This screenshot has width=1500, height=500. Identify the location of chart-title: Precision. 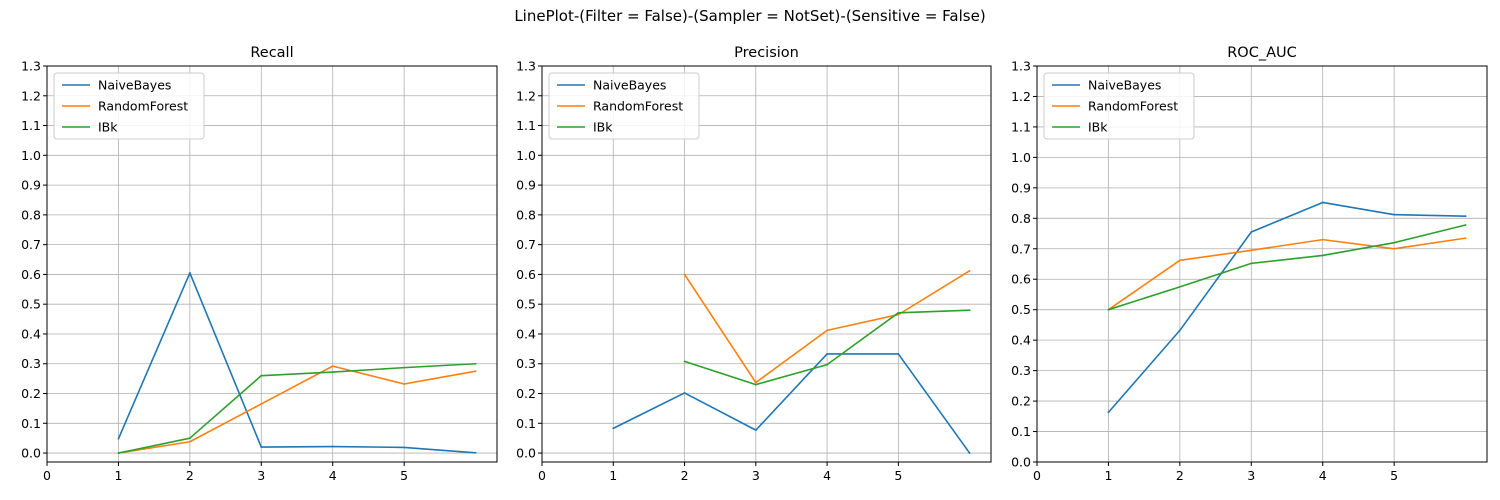
(766, 53).